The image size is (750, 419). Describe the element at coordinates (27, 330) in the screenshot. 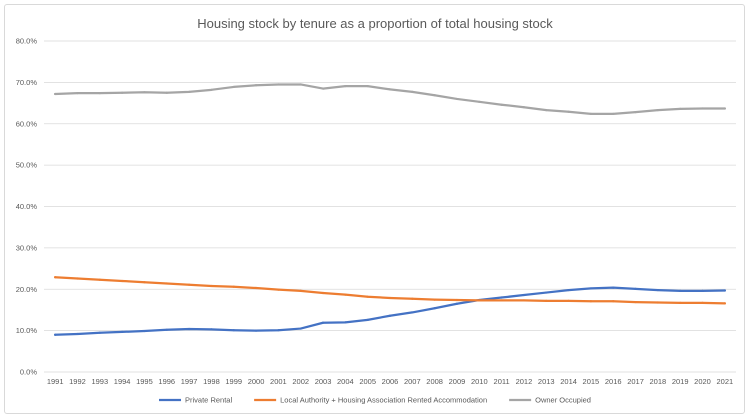

I see `y-tick-label: 10.0%` at that location.